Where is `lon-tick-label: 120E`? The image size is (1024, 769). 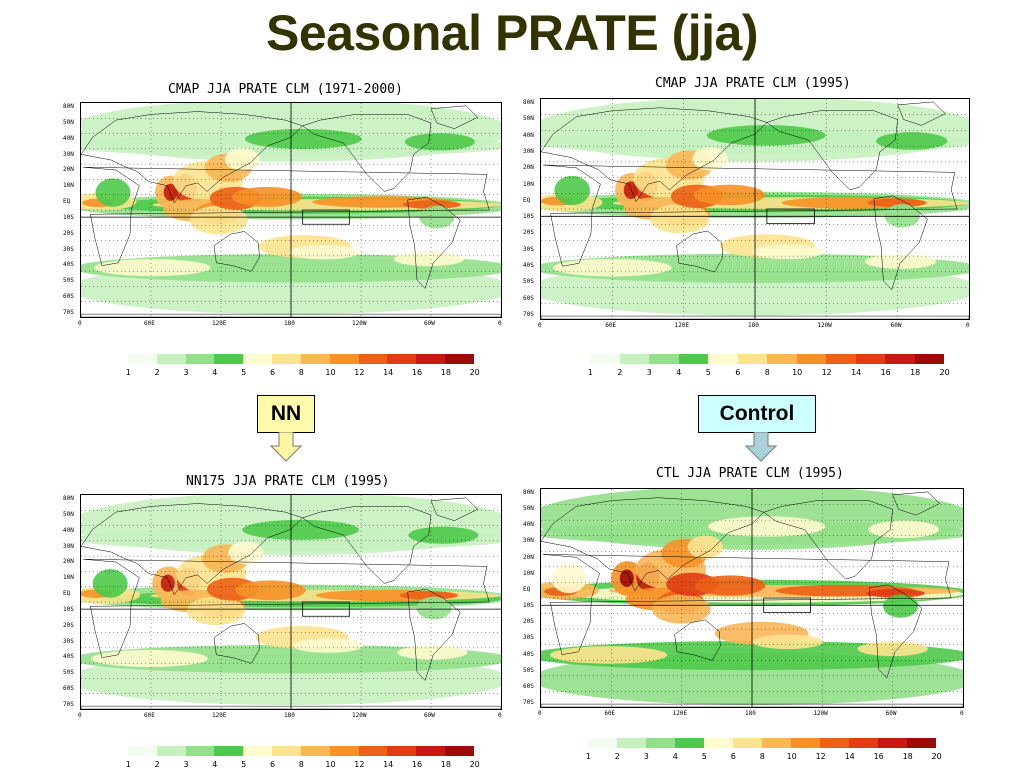 lon-tick-label: 120E is located at coordinates (219, 715).